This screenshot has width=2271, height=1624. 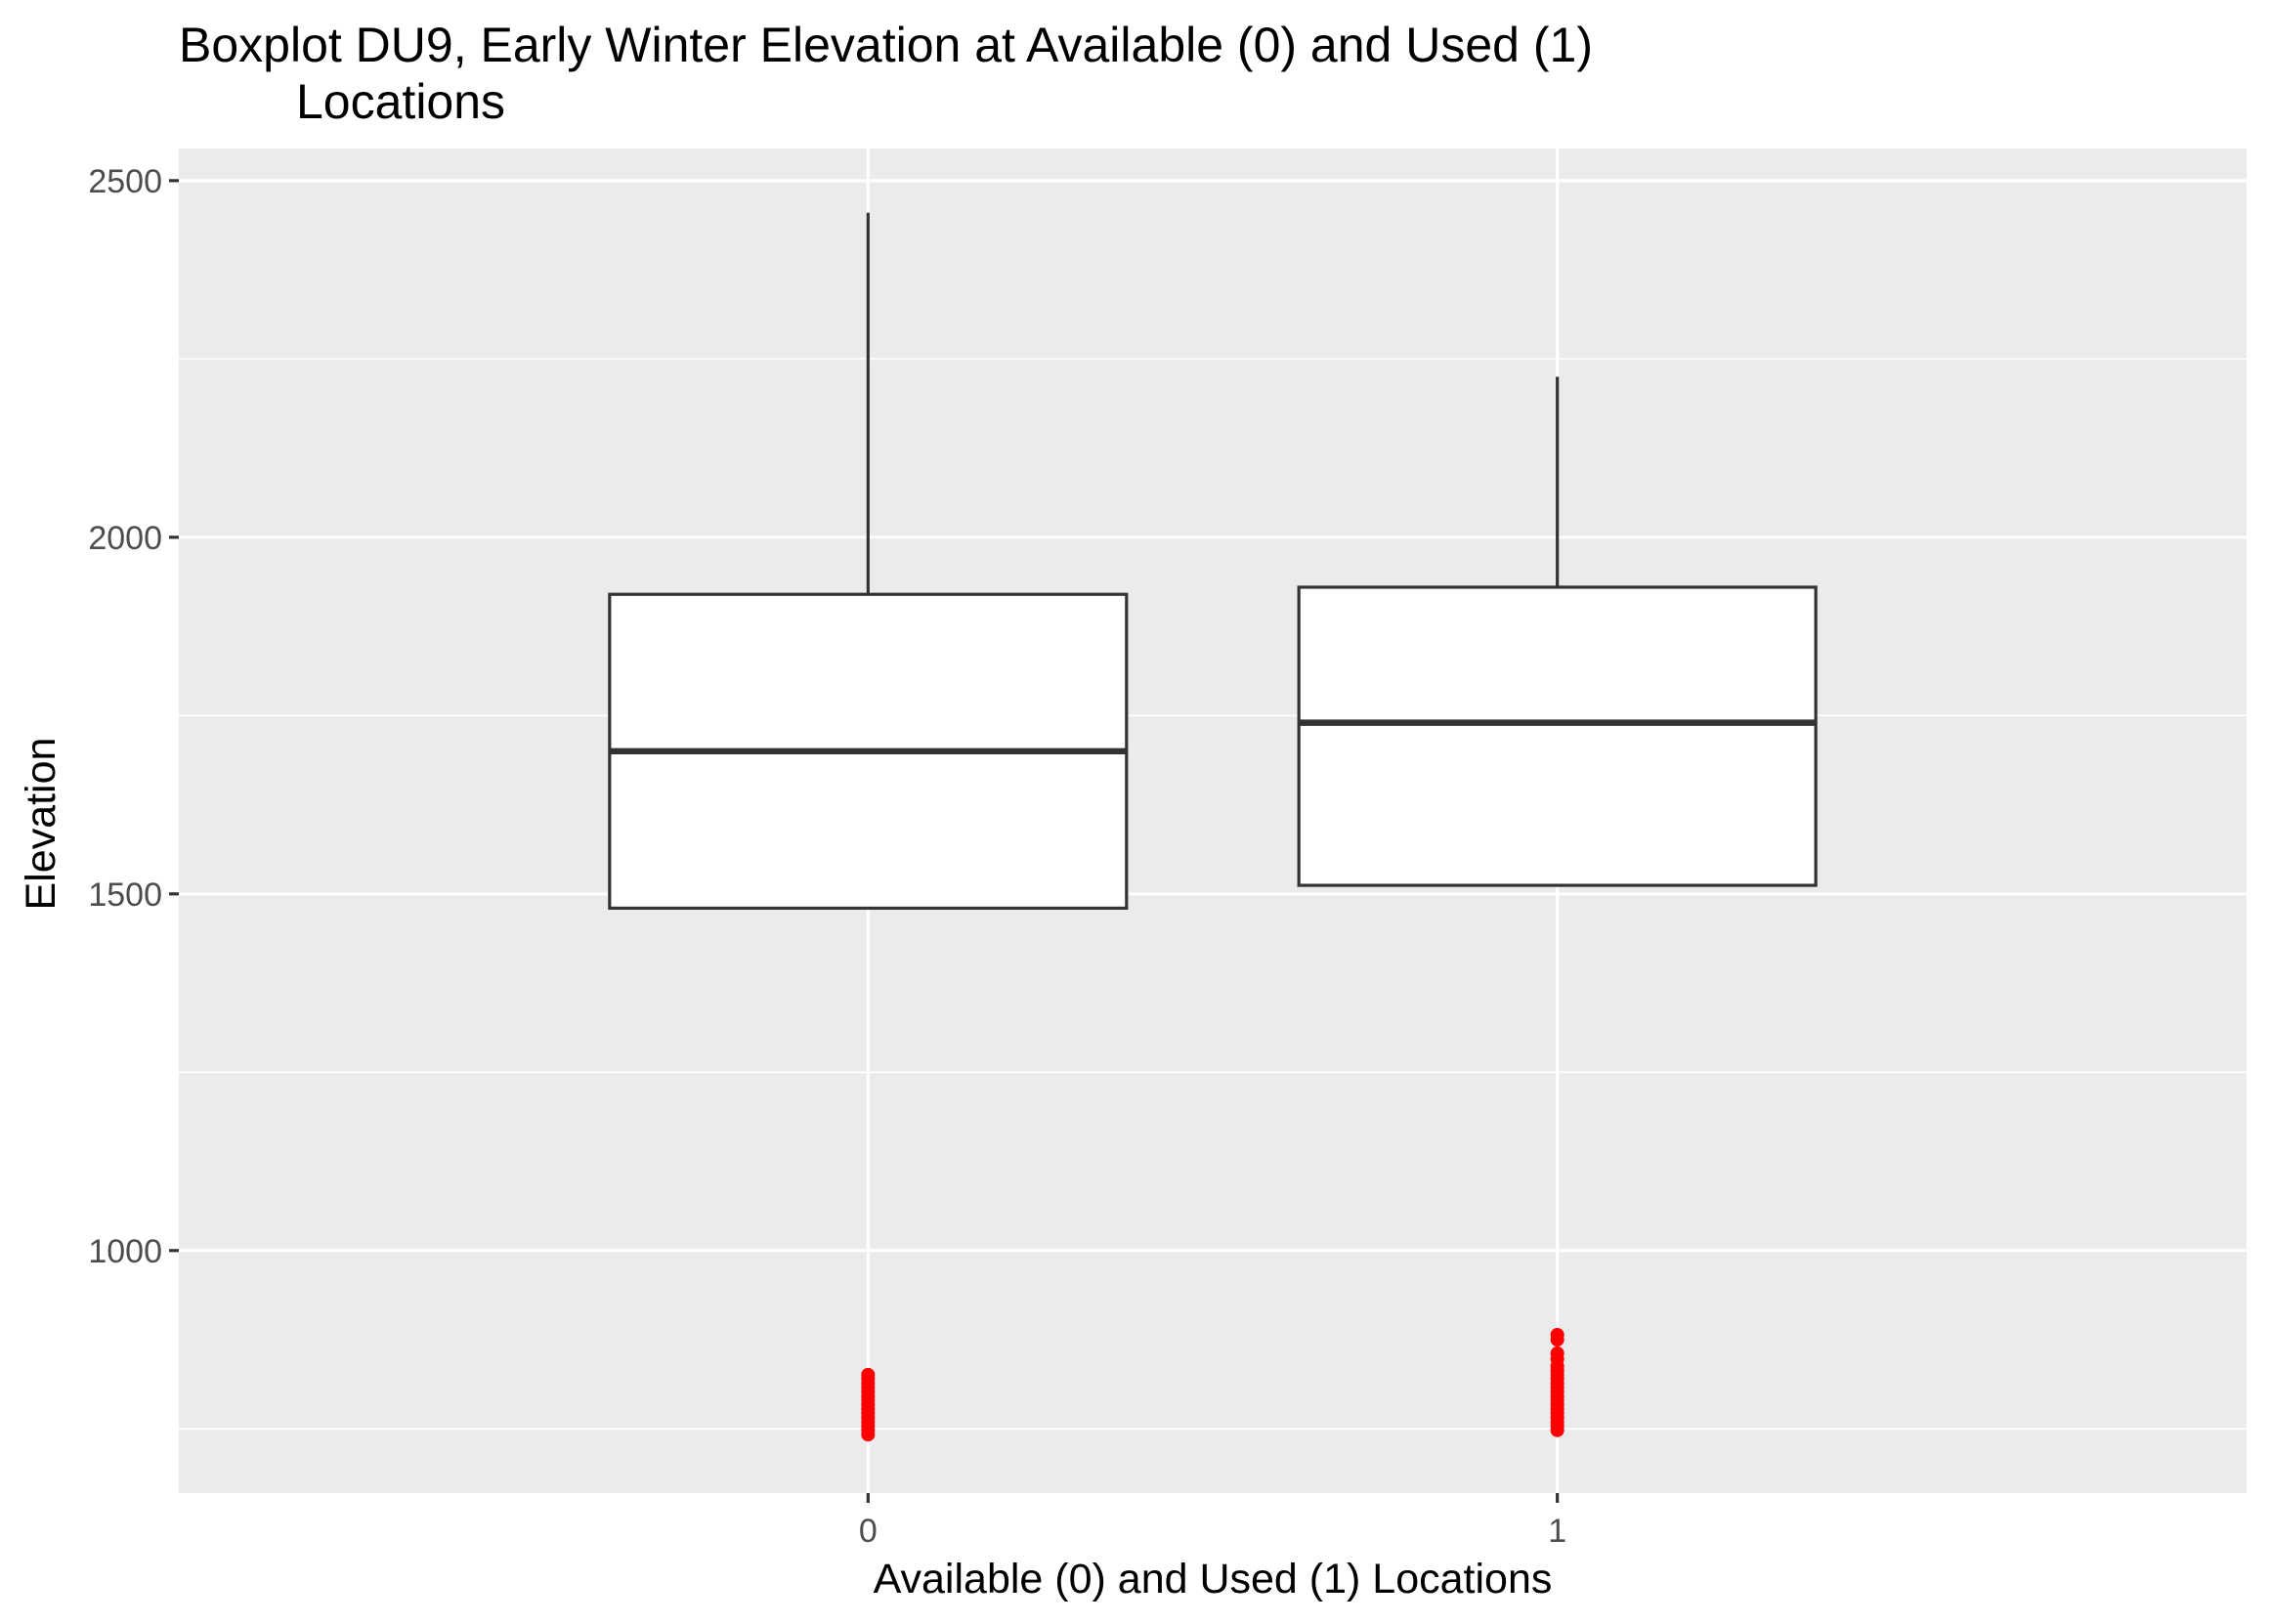 I want to click on x-axis-title: Available (0) and Used (1) Locations, so click(x=1213, y=1580).